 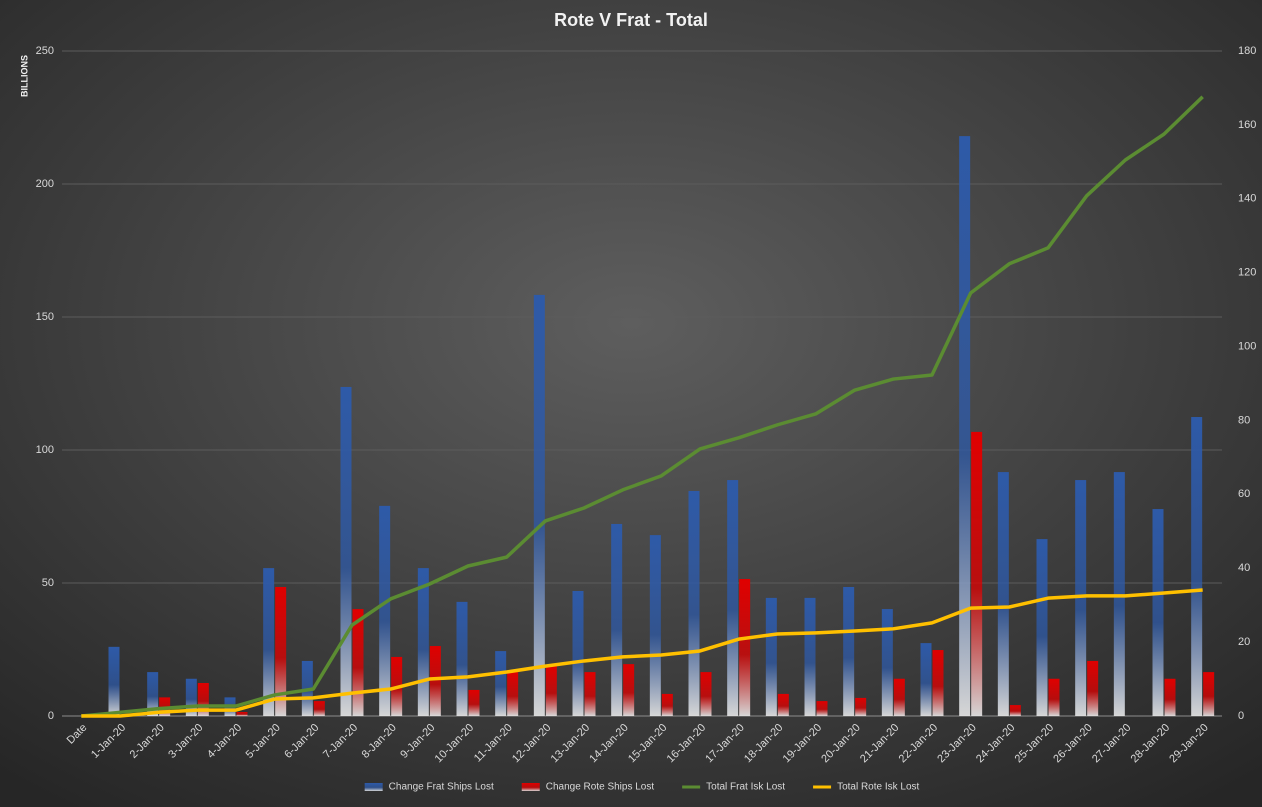 I want to click on y2-tick-label: 0, so click(x=1241, y=716).